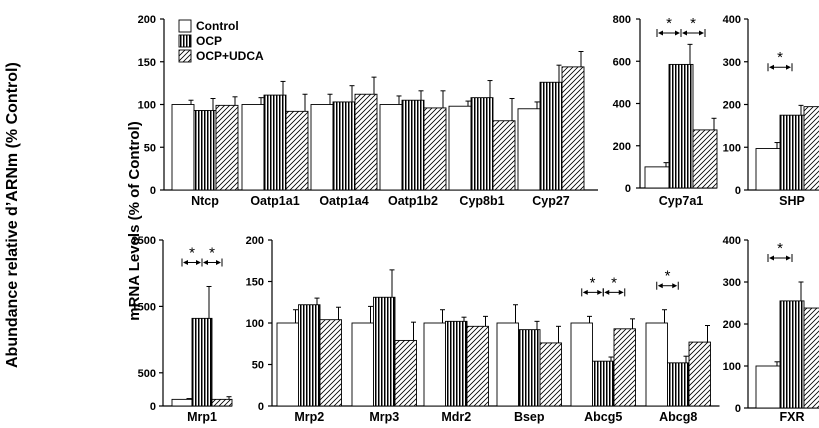  I want to click on bar-Oatp1a4-OCP+UDCA, so click(366, 142).